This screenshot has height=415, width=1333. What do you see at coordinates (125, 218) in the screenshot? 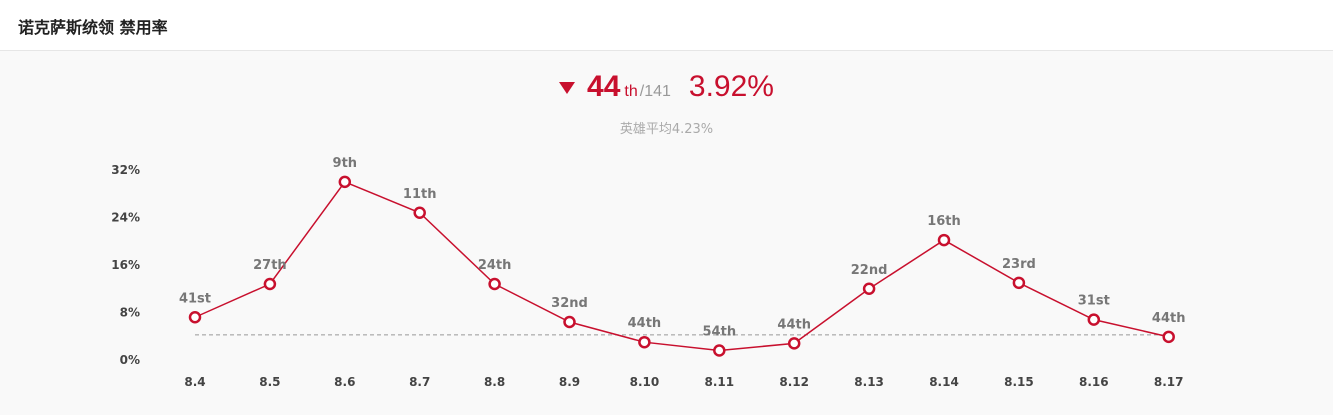
I see `y-tick-label: 24%` at bounding box center [125, 218].